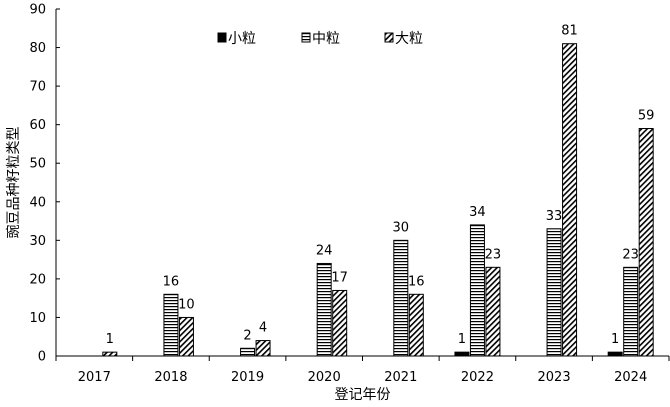 The image size is (670, 407). What do you see at coordinates (554, 377) in the screenshot?
I see `x-tick-label: 2023` at bounding box center [554, 377].